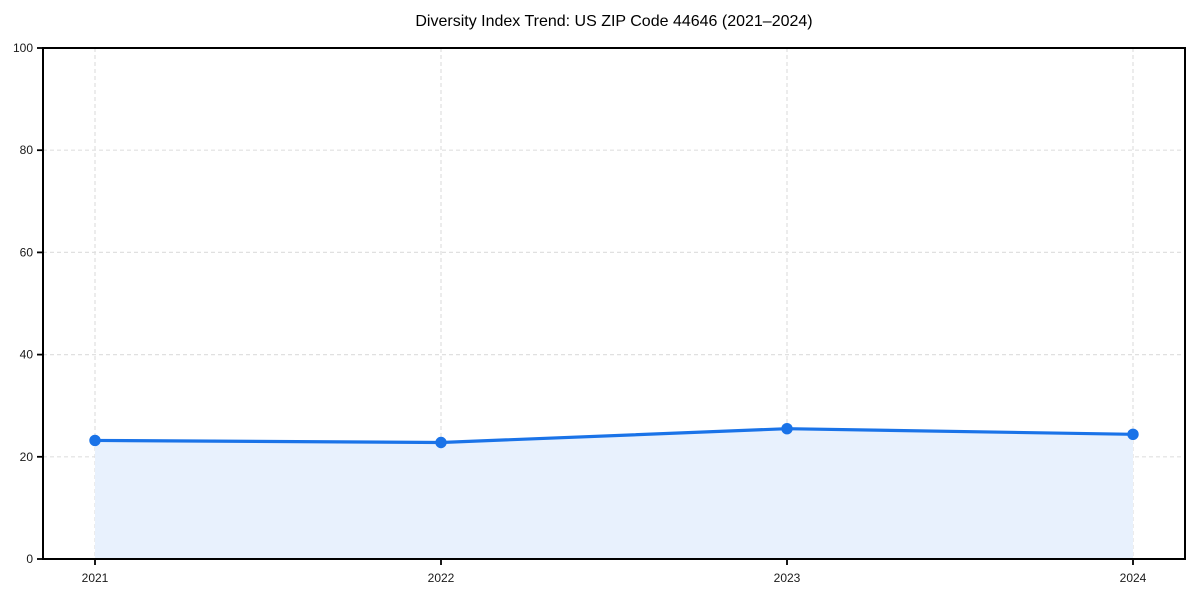  I want to click on x-tick-label: 2024, so click(1133, 578).